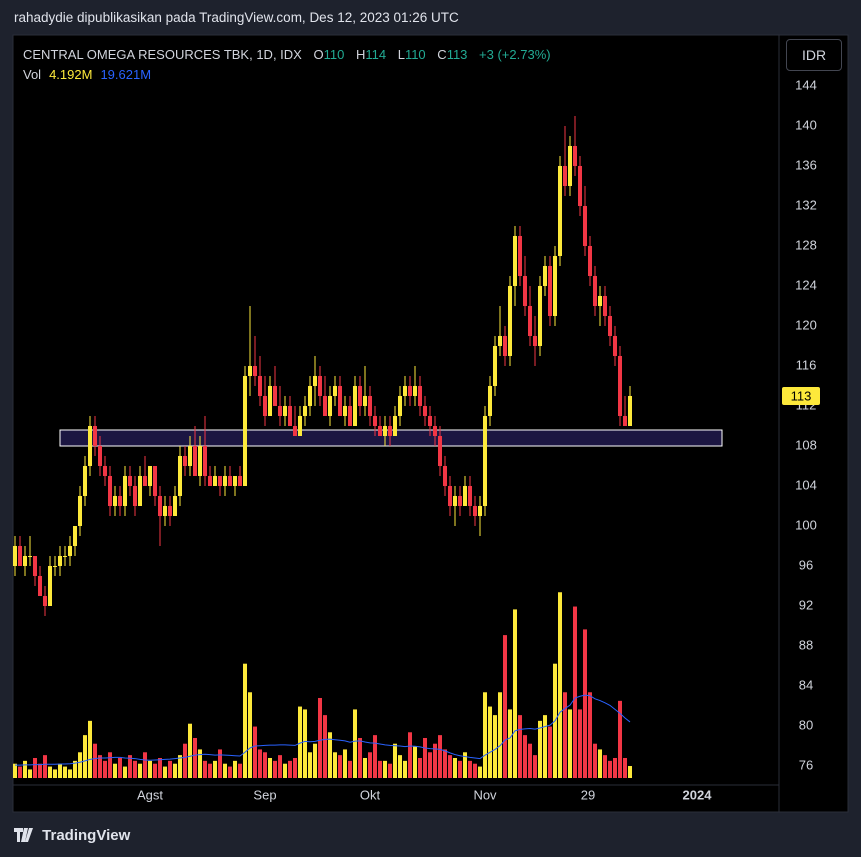  I want to click on y-tick-label: 100, so click(806, 524).